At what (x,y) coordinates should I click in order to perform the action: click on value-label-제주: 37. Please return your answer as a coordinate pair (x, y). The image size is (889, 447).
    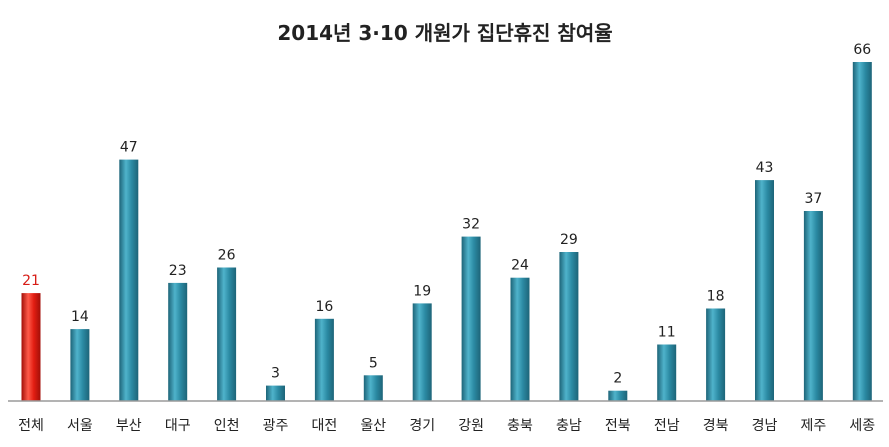
    Looking at the image, I should click on (813, 199).